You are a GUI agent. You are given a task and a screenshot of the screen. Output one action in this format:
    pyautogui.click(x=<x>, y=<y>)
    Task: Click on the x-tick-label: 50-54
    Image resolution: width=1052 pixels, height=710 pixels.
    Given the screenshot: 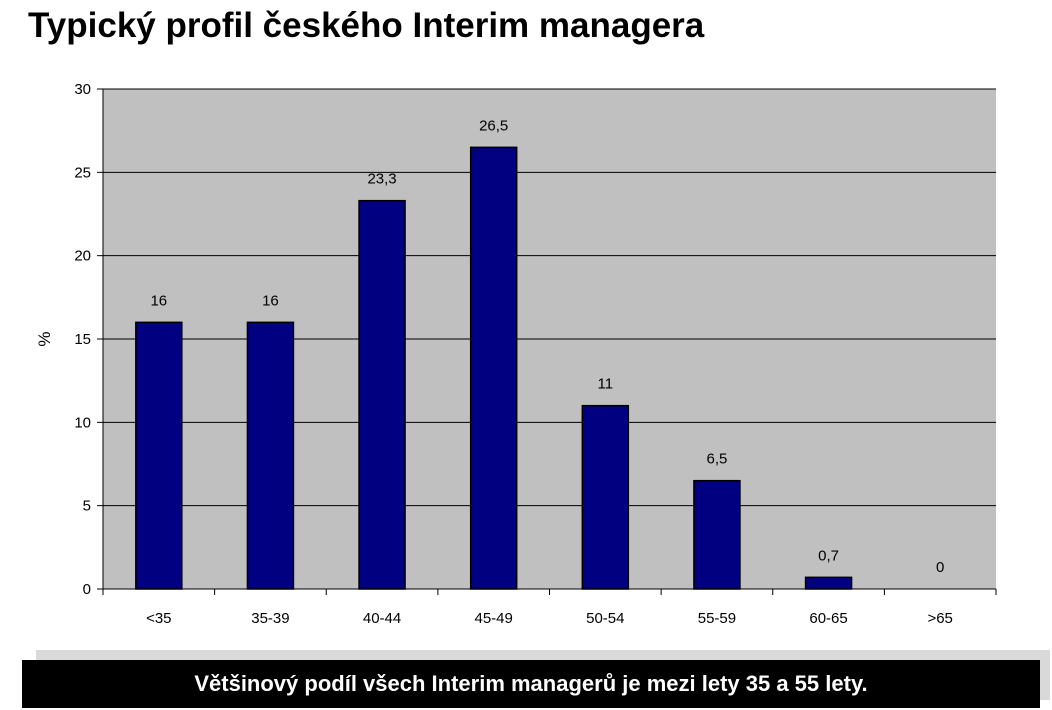 What is the action you would take?
    pyautogui.click(x=605, y=618)
    